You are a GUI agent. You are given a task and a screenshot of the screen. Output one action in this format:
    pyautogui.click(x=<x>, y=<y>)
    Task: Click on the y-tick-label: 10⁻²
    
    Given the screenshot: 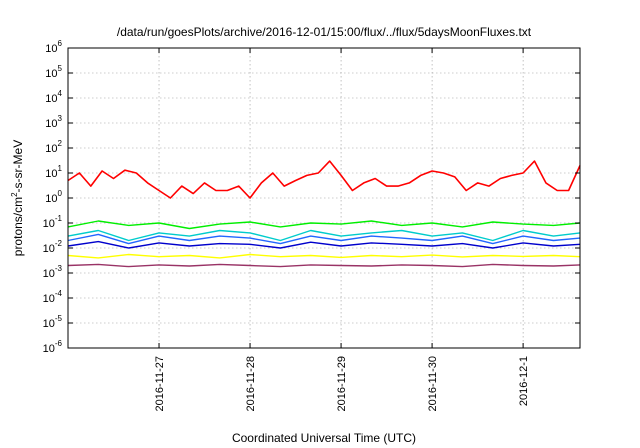 What is the action you would take?
    pyautogui.click(x=53, y=247)
    